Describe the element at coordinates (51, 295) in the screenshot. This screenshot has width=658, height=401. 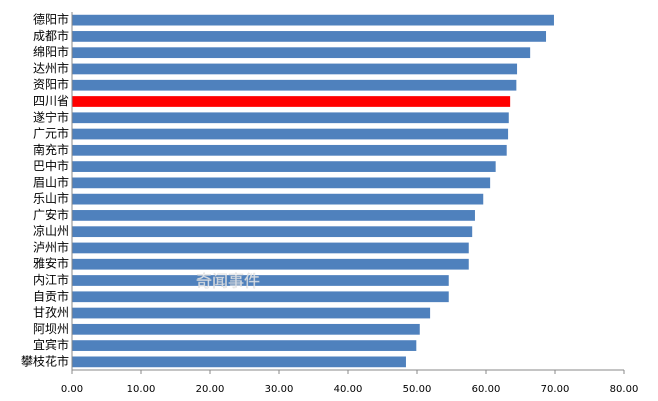
I see `y-tick-label: 自贡市` at that location.